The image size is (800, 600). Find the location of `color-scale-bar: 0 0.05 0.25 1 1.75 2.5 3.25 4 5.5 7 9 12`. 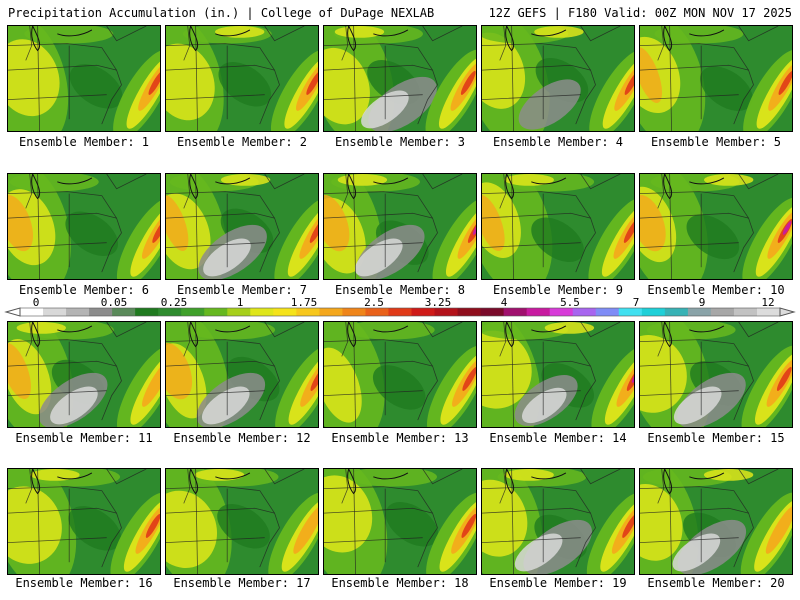

color-scale-bar: 0 0.05 0.25 1 1.75 2.5 3.25 4 5.5 7 9 12 is located at coordinates (400, 308).